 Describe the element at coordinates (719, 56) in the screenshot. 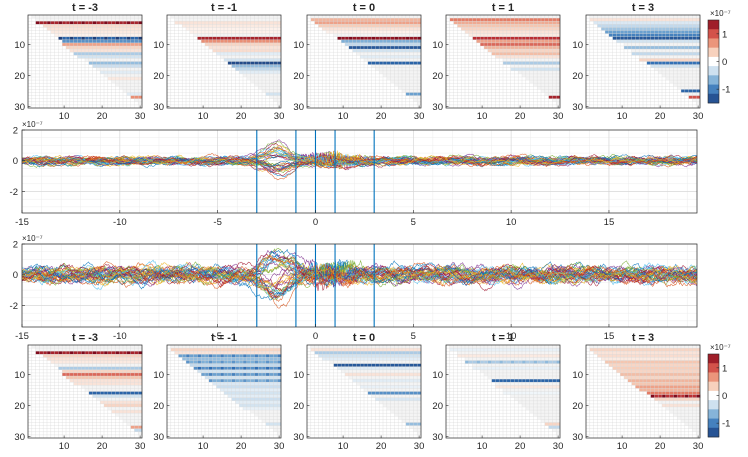

I see `colorbar-top: 1 0 -1 ×10⁻⁷` at that location.